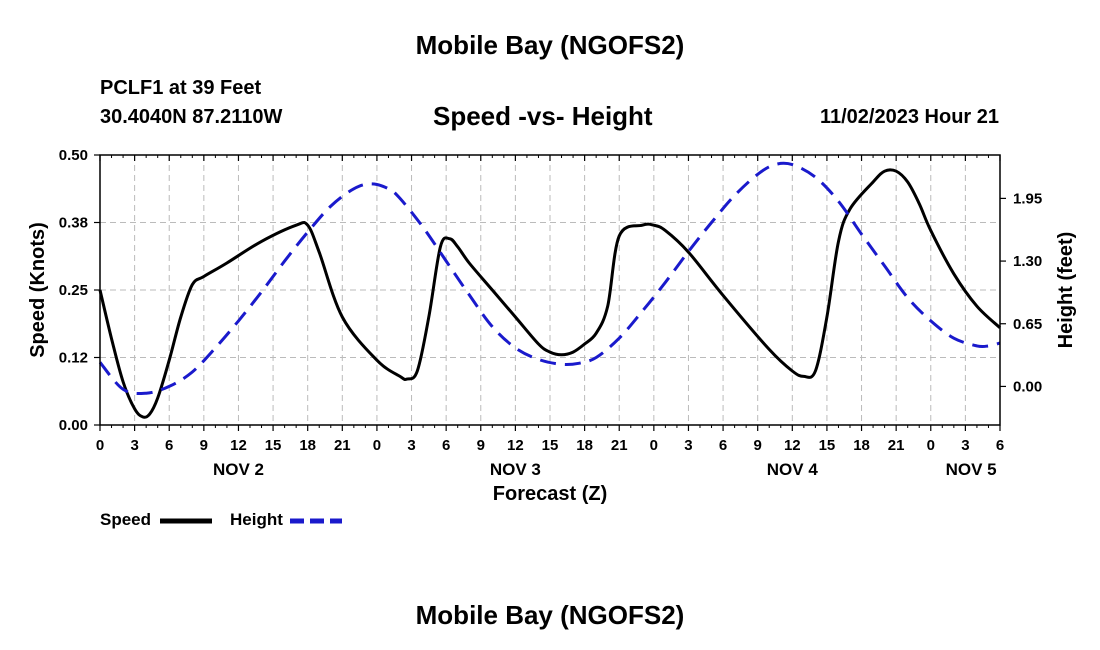  Describe the element at coordinates (550, 45) in the screenshot. I see `chart-title: Mobile Bay (NGOFS2)` at that location.